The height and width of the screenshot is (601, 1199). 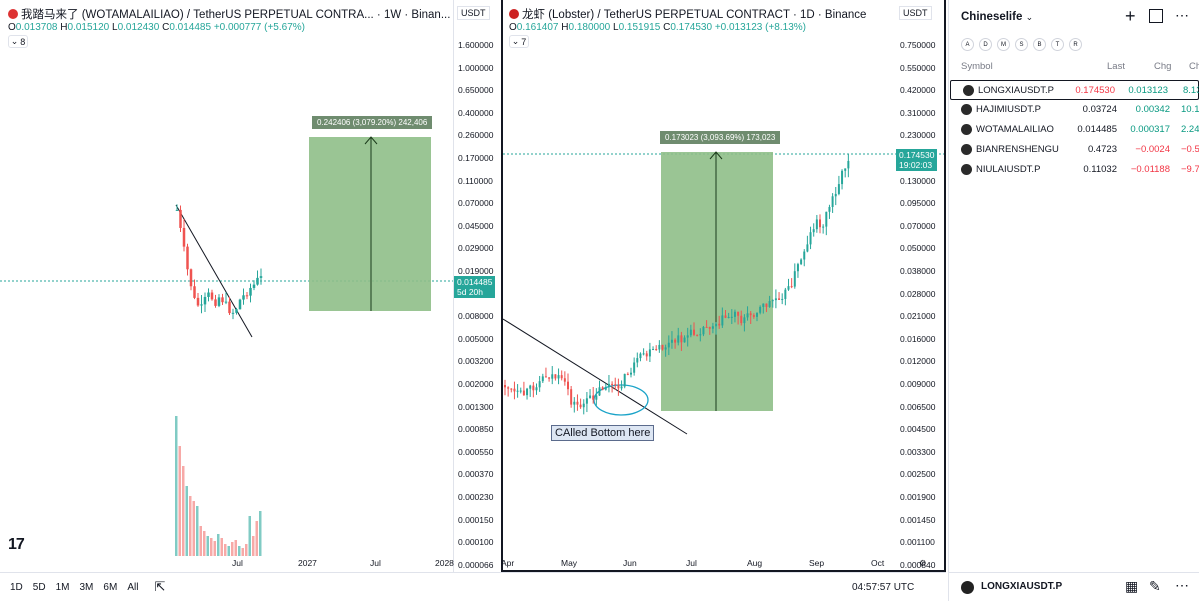 What do you see at coordinates (476, 384) in the screenshot?
I see `price-tick: 0.002000` at bounding box center [476, 384].